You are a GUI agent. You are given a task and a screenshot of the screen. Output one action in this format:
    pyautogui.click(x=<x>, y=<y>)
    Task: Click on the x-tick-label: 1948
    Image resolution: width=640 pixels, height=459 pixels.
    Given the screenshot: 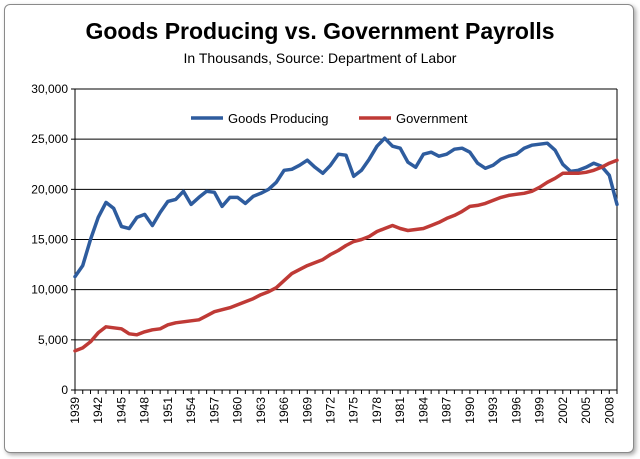 What is the action you would take?
    pyautogui.click(x=145, y=410)
    